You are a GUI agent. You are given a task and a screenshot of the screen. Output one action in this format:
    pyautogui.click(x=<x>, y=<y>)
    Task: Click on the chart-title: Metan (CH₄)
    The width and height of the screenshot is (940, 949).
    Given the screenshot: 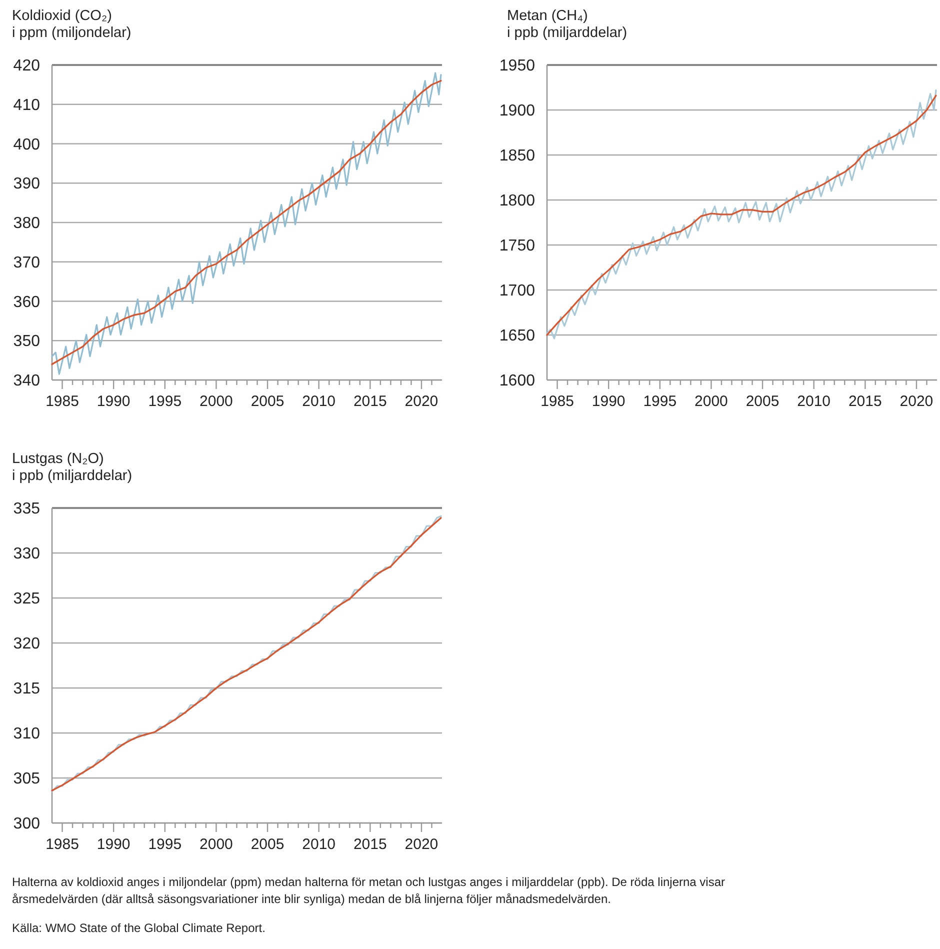 What is the action you would take?
    pyautogui.click(x=547, y=16)
    